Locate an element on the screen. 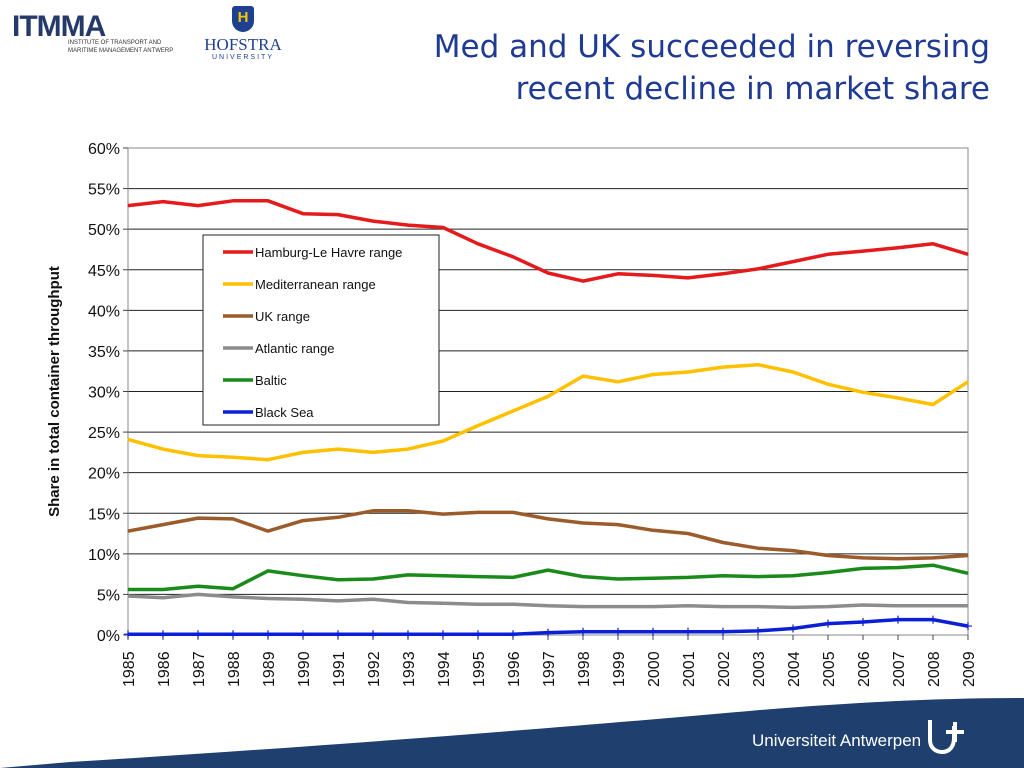 This screenshot has width=1024, height=768. y-tick-label: 30% is located at coordinates (104, 393).